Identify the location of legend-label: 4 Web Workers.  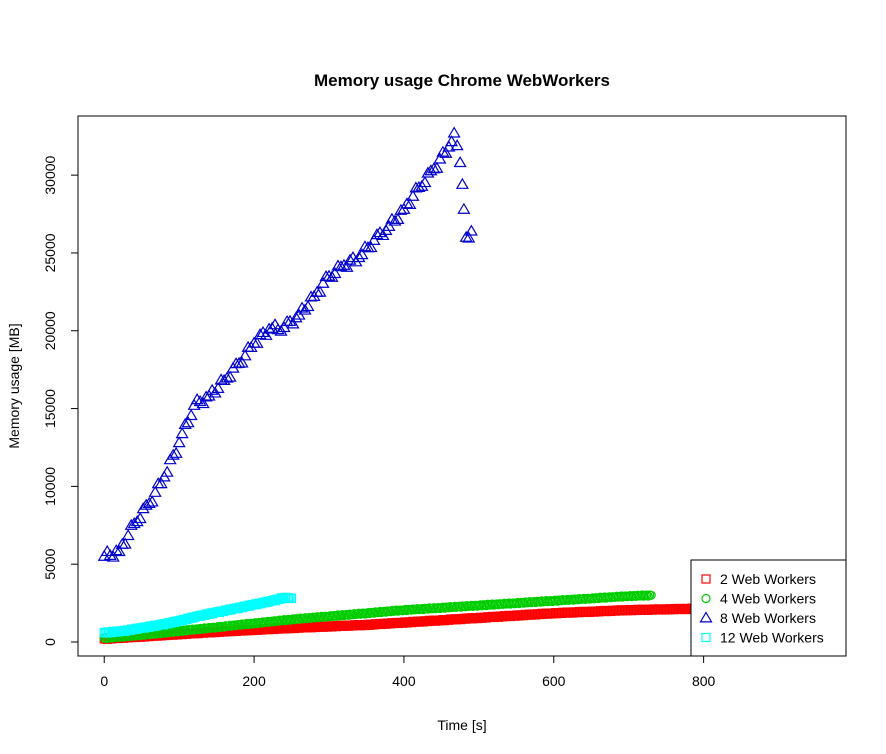
(768, 599).